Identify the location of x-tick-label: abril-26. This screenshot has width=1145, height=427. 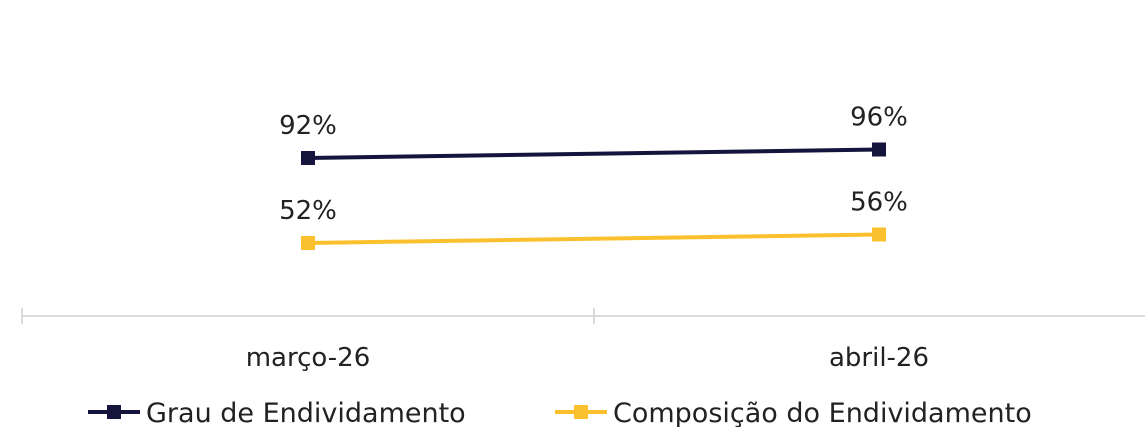
(879, 358).